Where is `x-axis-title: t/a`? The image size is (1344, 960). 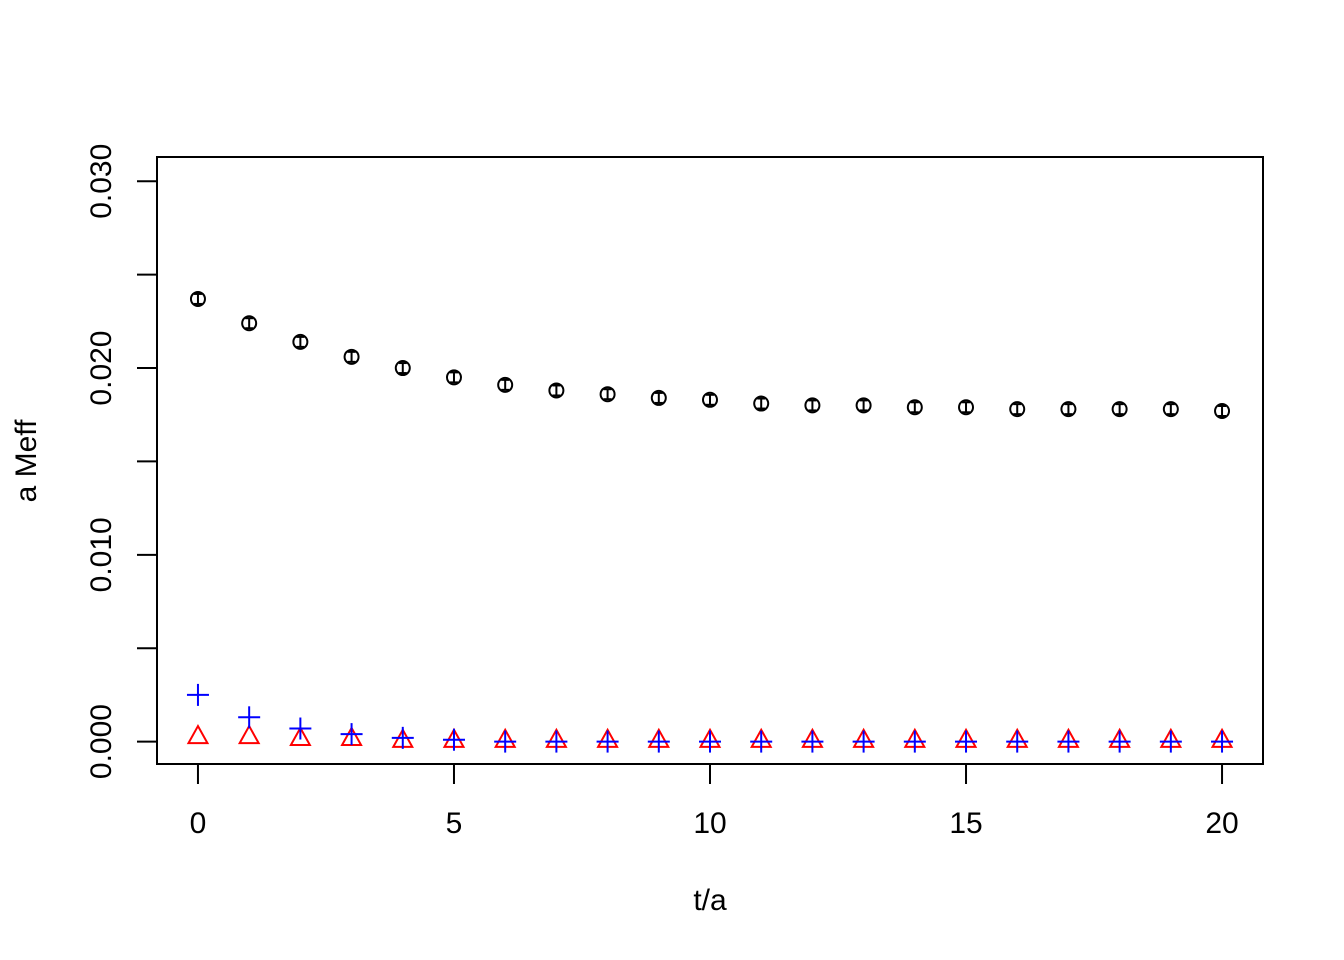
x-axis-title: t/a is located at coordinates (710, 900).